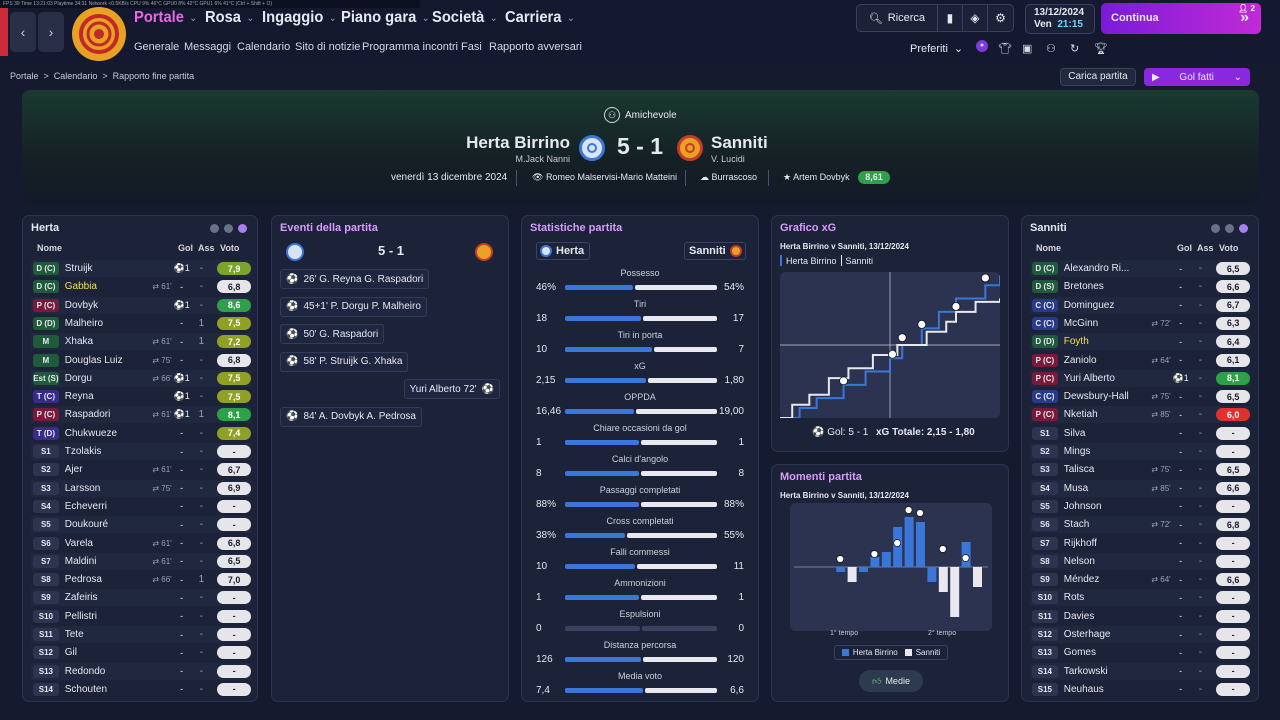  I want to click on forward-button: ›, so click(51, 32).